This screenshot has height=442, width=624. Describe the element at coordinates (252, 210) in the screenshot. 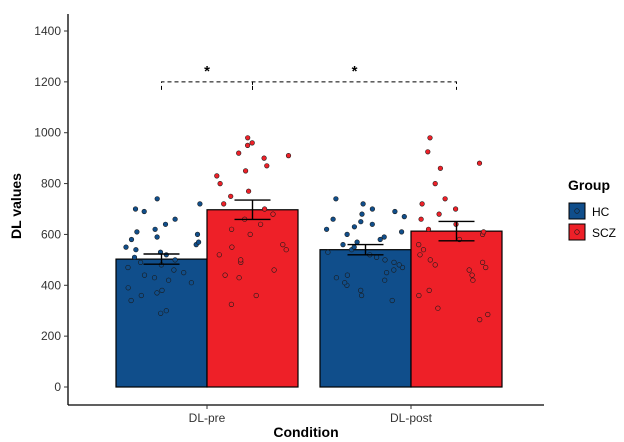

I see `error-bar-scz-dl-pre` at that location.